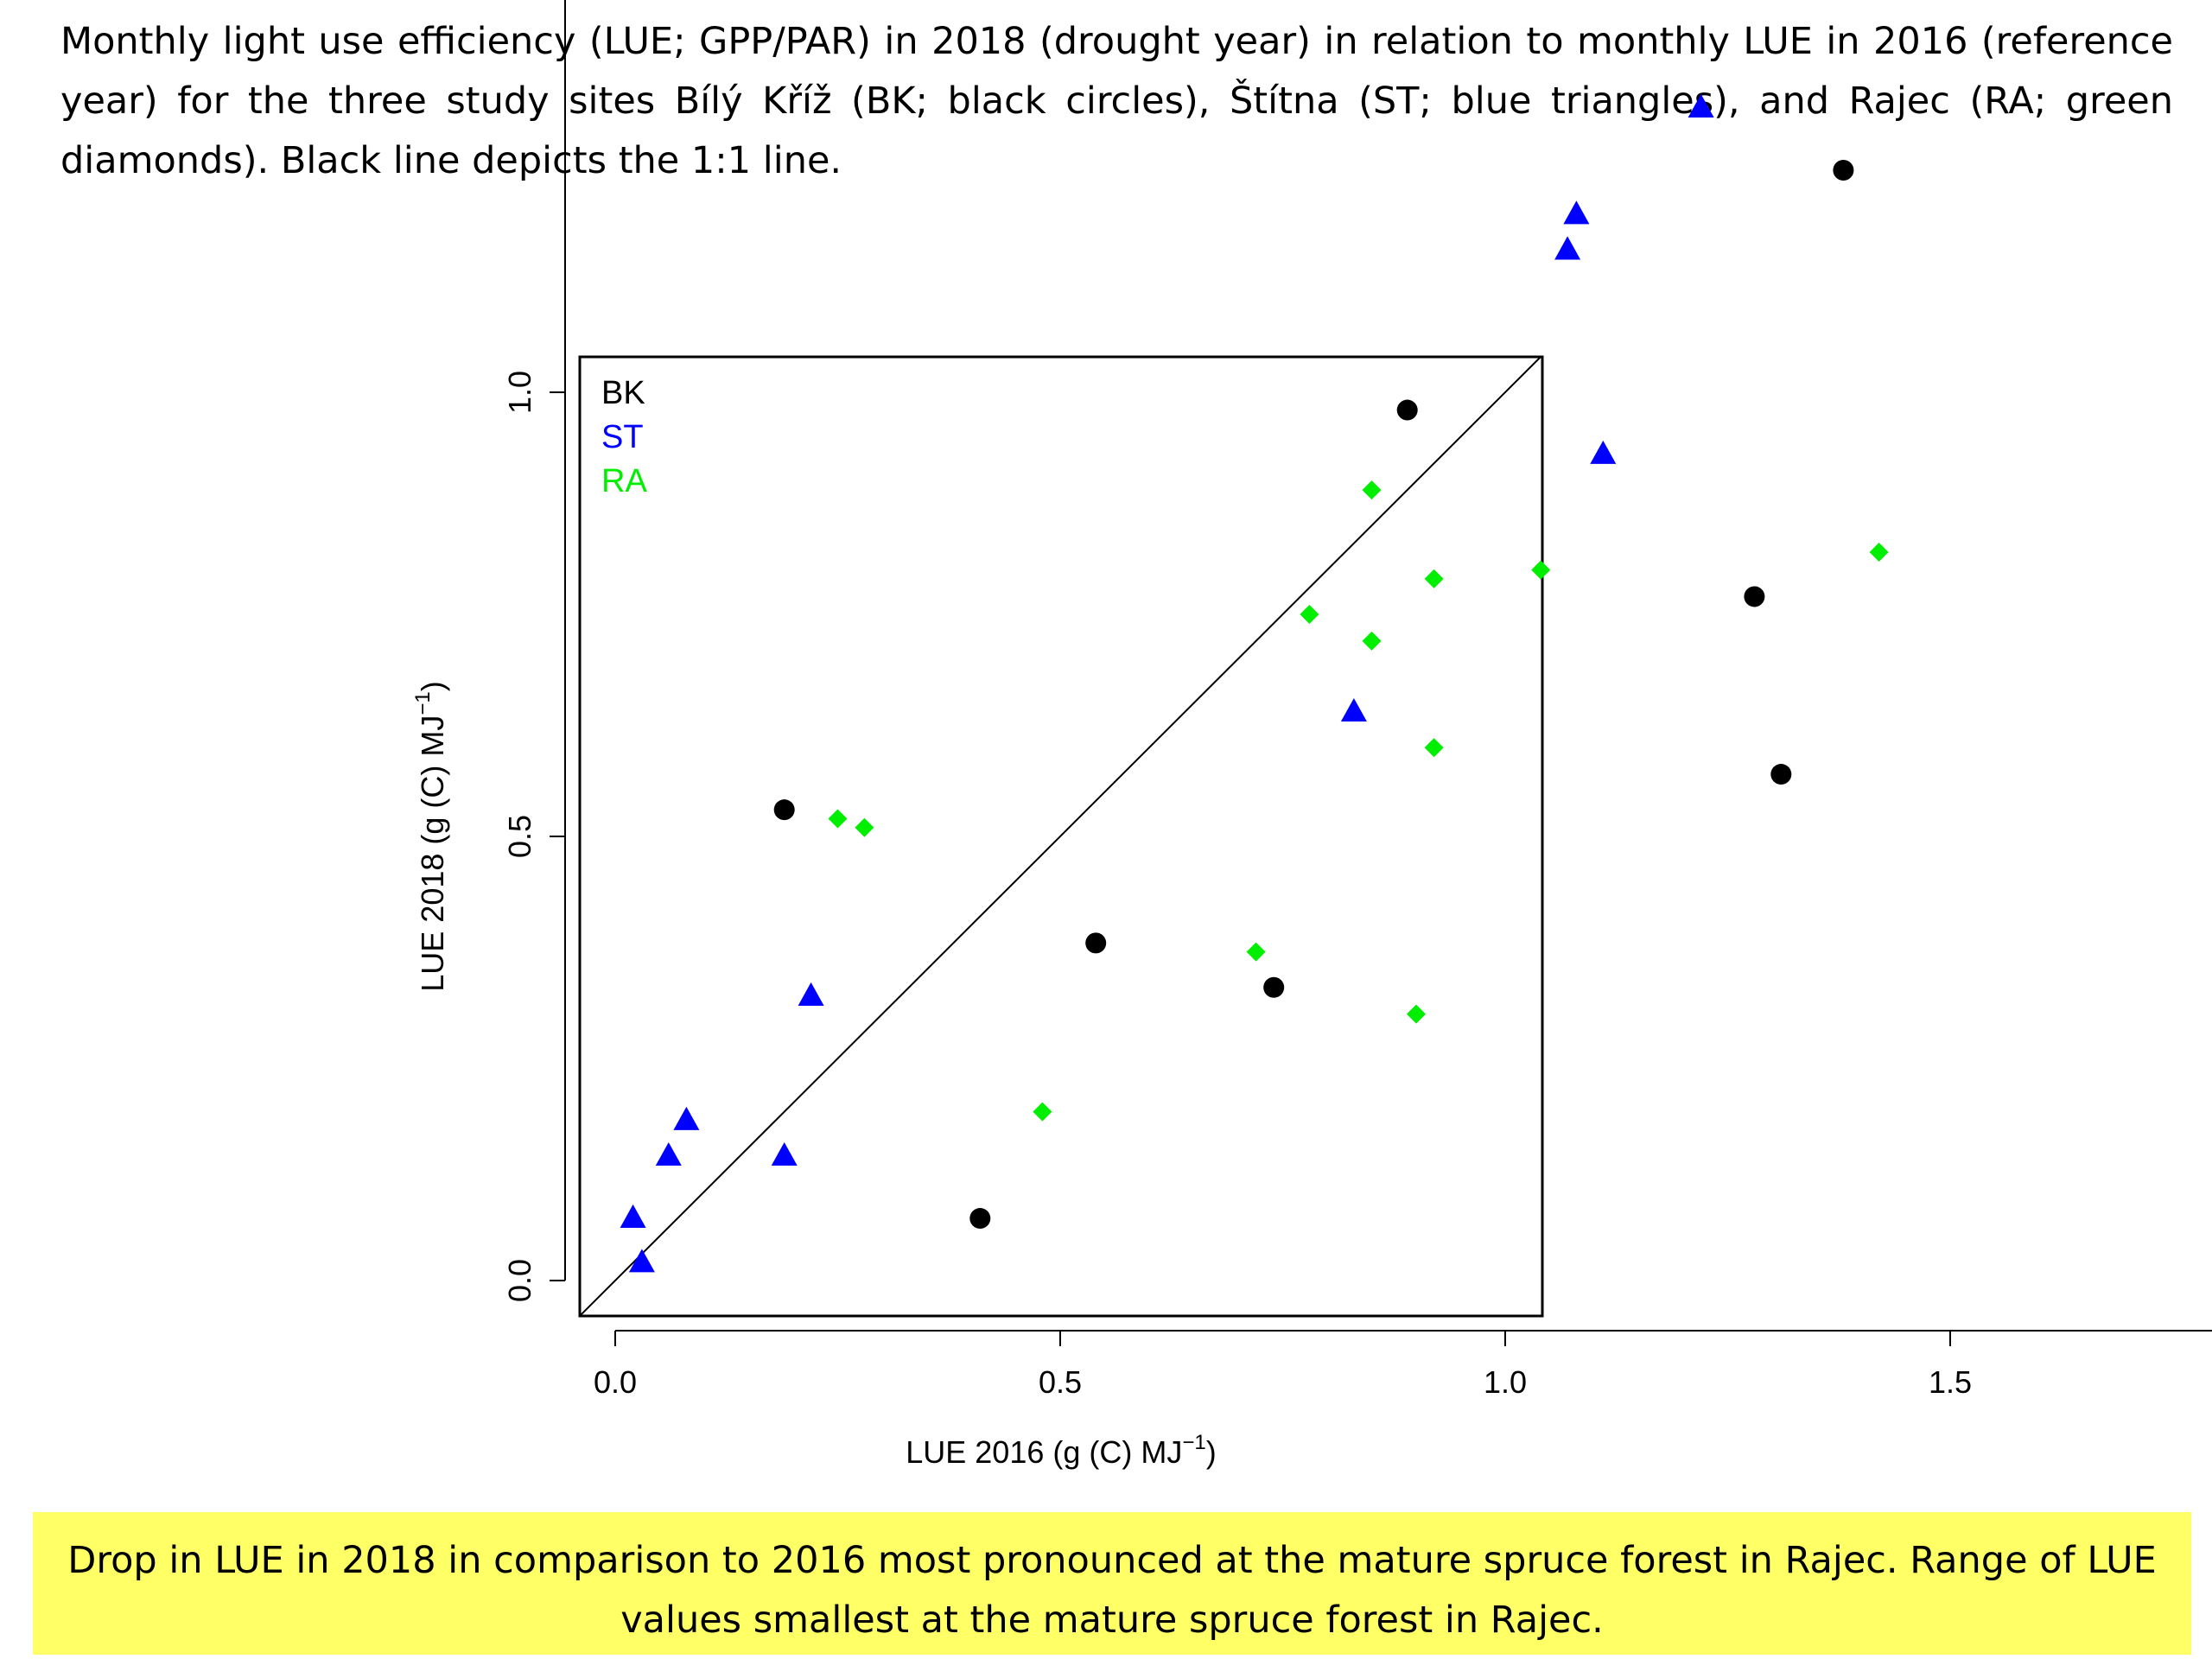 The image size is (2212, 1659). I want to click on x-axis-label-main: LUE 2016 (g (C) MJ, so click(1044, 1452).